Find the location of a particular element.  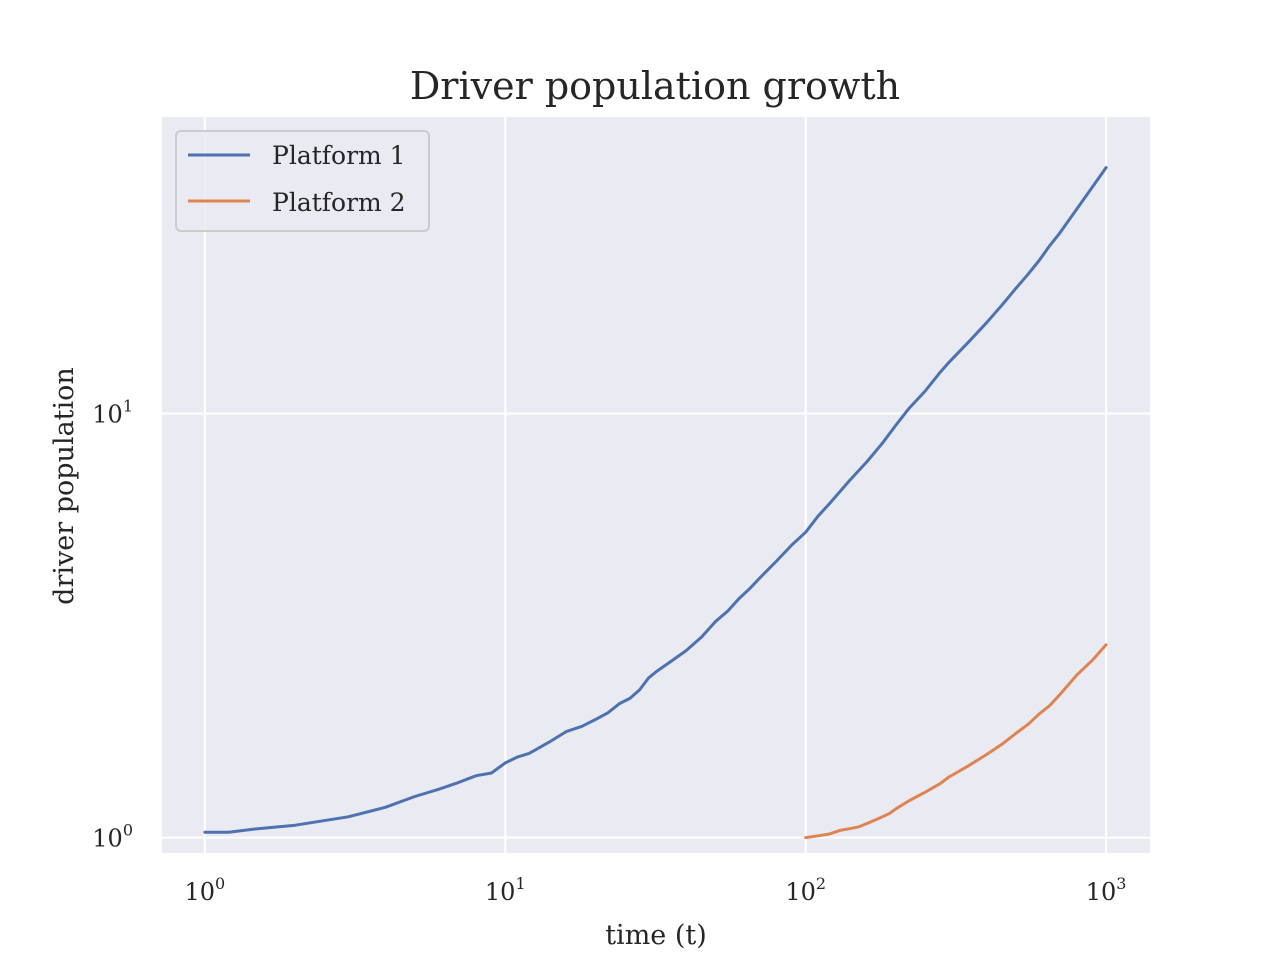

y-tick-label: 10⁰ is located at coordinates (112, 837).